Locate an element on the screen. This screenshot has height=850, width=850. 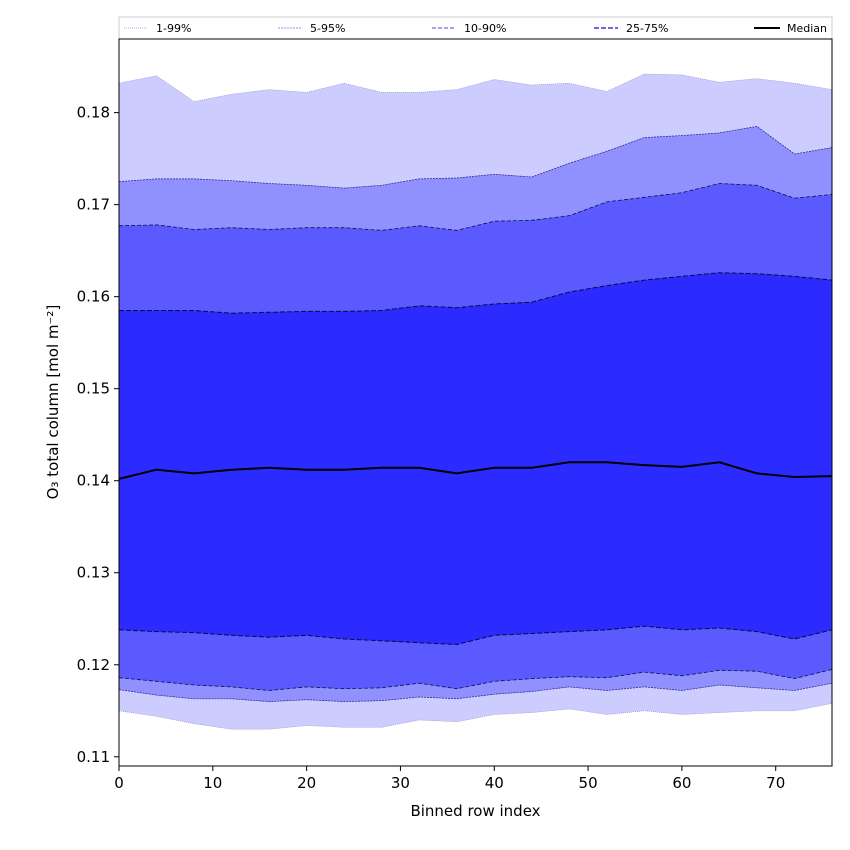
x-tick-label: 50 is located at coordinates (588, 783).